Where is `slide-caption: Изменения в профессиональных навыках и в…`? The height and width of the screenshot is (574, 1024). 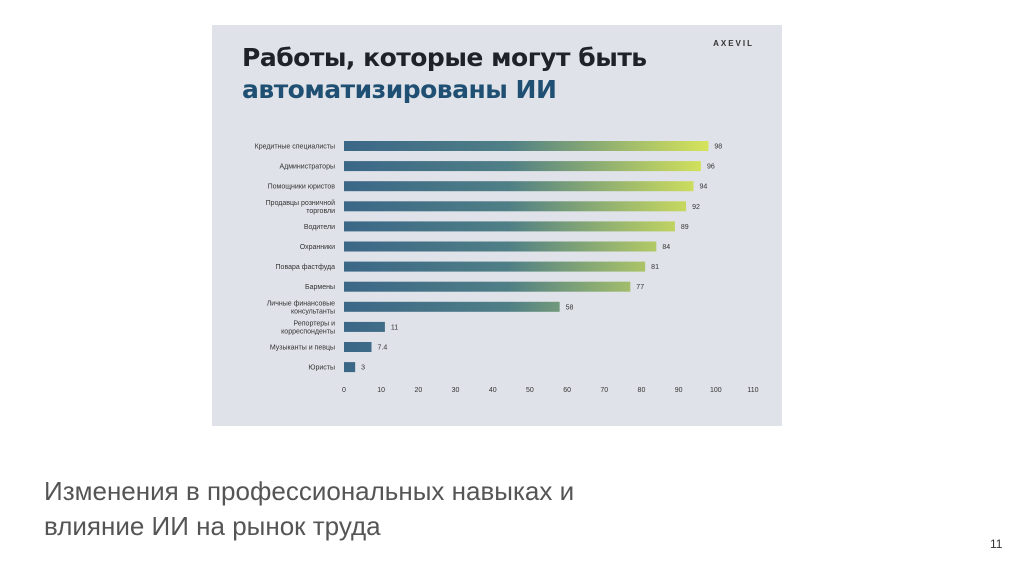
slide-caption: Изменения в профессиональных навыках и в… is located at coordinates (394, 509).